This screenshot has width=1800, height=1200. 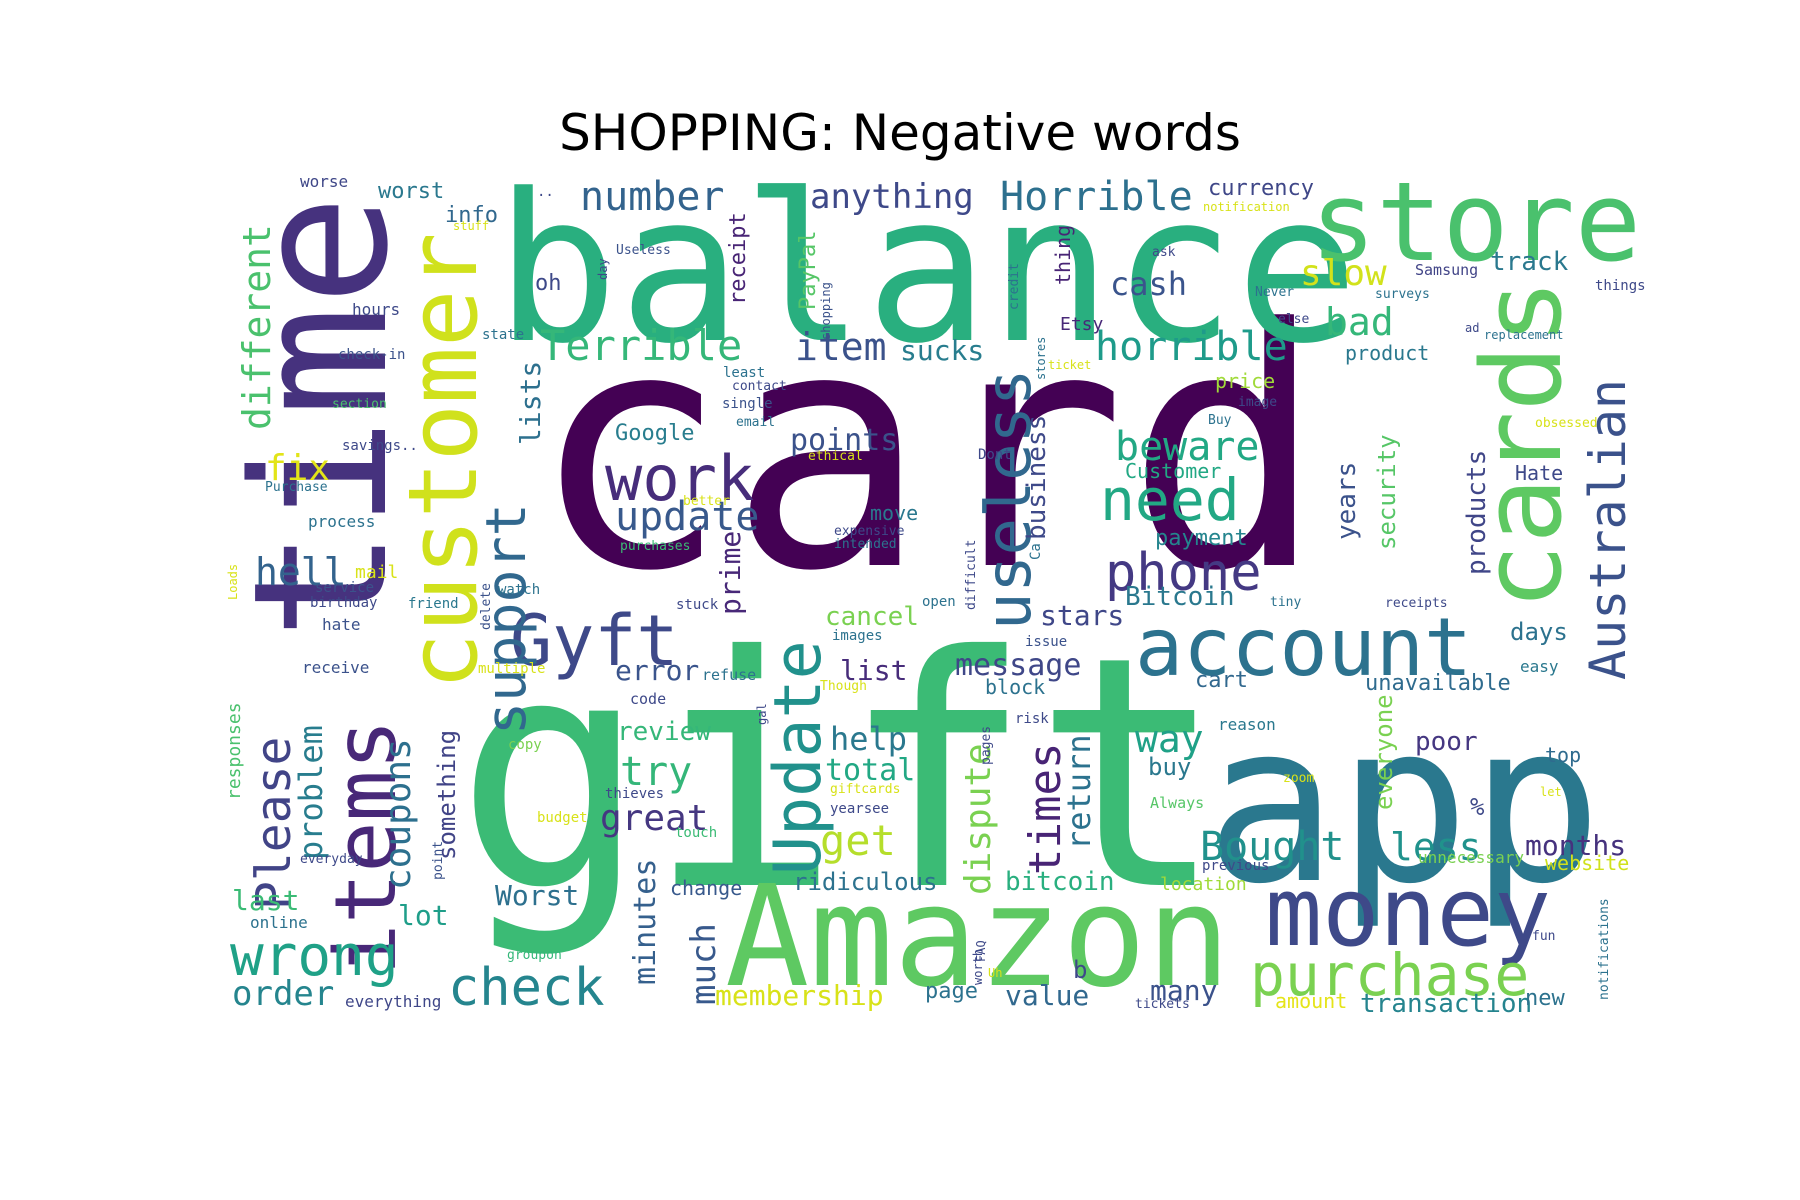 I want to click on cloud-word: Bitcoin, so click(x=1180, y=597).